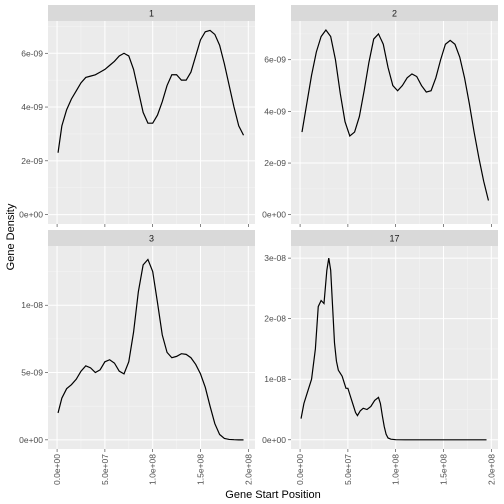 The width and height of the screenshot is (504, 504). What do you see at coordinates (32, 373) in the screenshot?
I see `y-tick-label: 5e-09` at bounding box center [32, 373].